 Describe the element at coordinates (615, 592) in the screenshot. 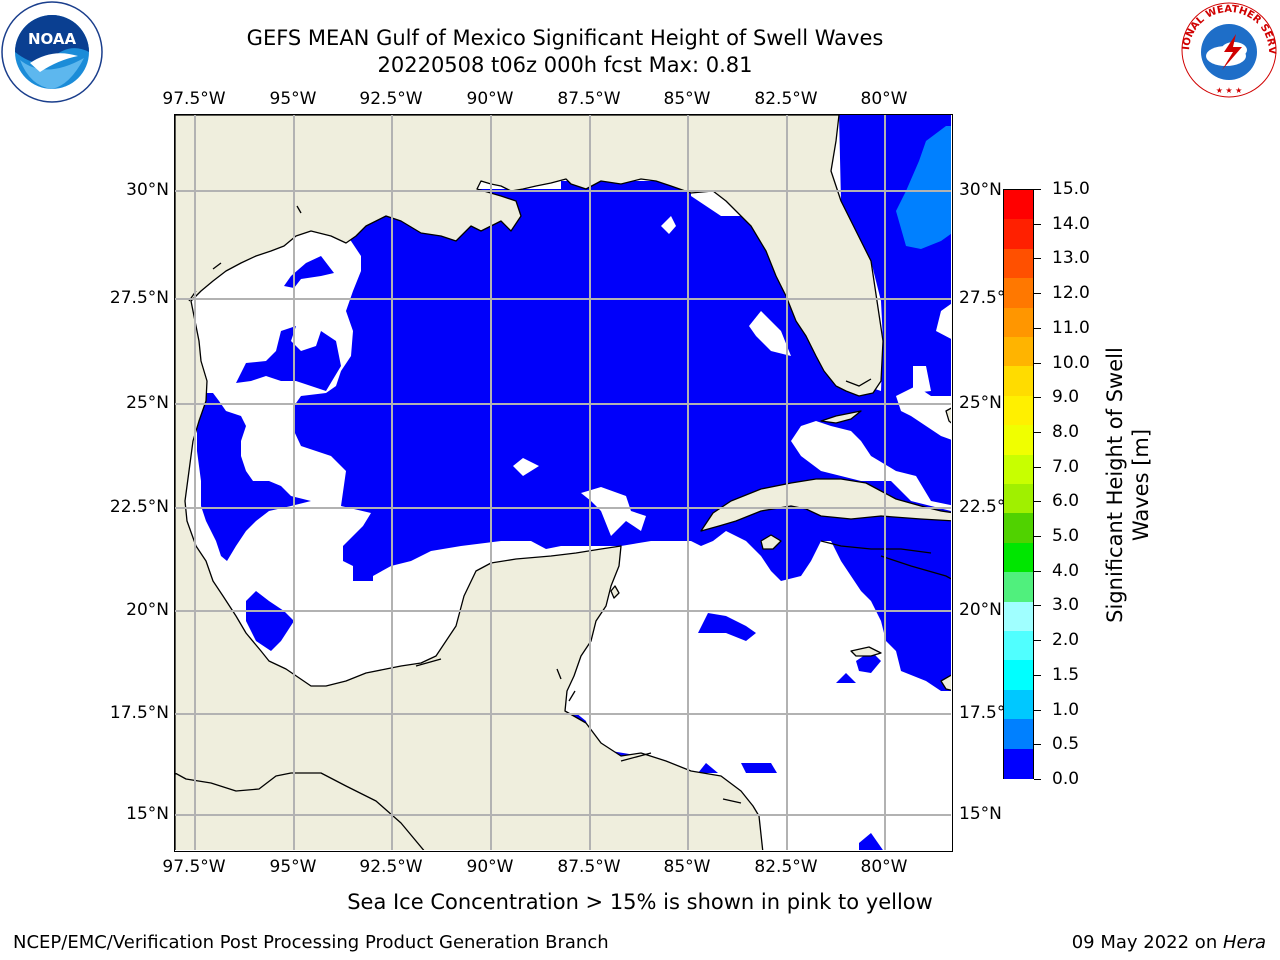

I see `land-yucatan-island` at that location.